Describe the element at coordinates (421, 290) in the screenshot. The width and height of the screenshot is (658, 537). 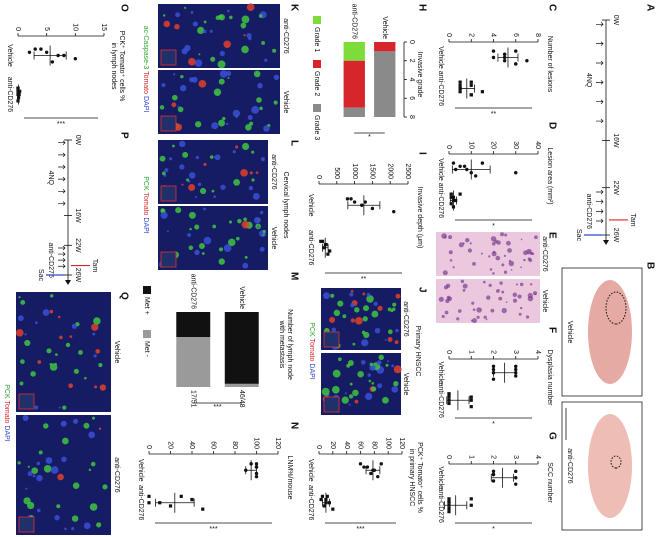
I see `panel-label: J` at that location.